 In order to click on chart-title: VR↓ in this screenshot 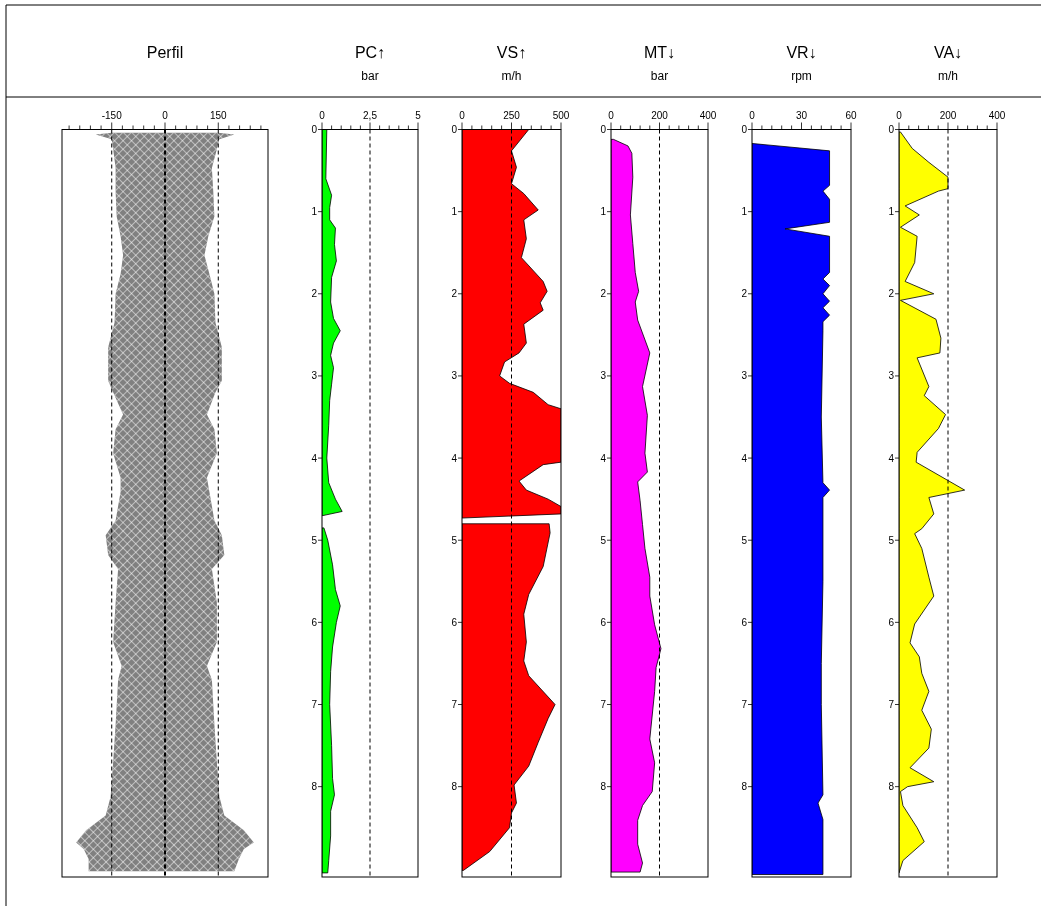, I will do `click(801, 52)`.